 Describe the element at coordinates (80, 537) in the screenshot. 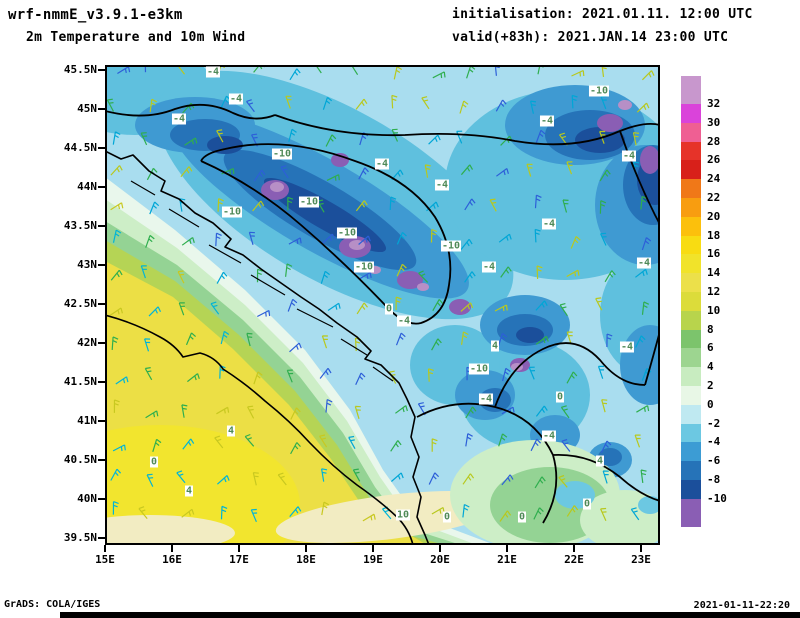

I see `lat-tick-label: 39.5N` at that location.